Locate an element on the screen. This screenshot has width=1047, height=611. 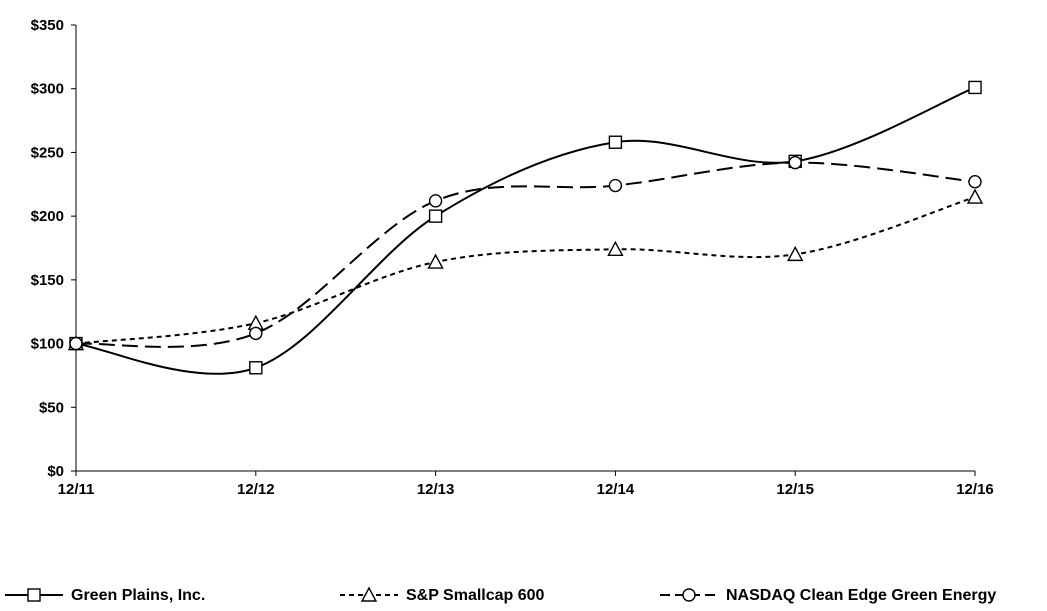
y-tick-label: $150 is located at coordinates (47, 280).